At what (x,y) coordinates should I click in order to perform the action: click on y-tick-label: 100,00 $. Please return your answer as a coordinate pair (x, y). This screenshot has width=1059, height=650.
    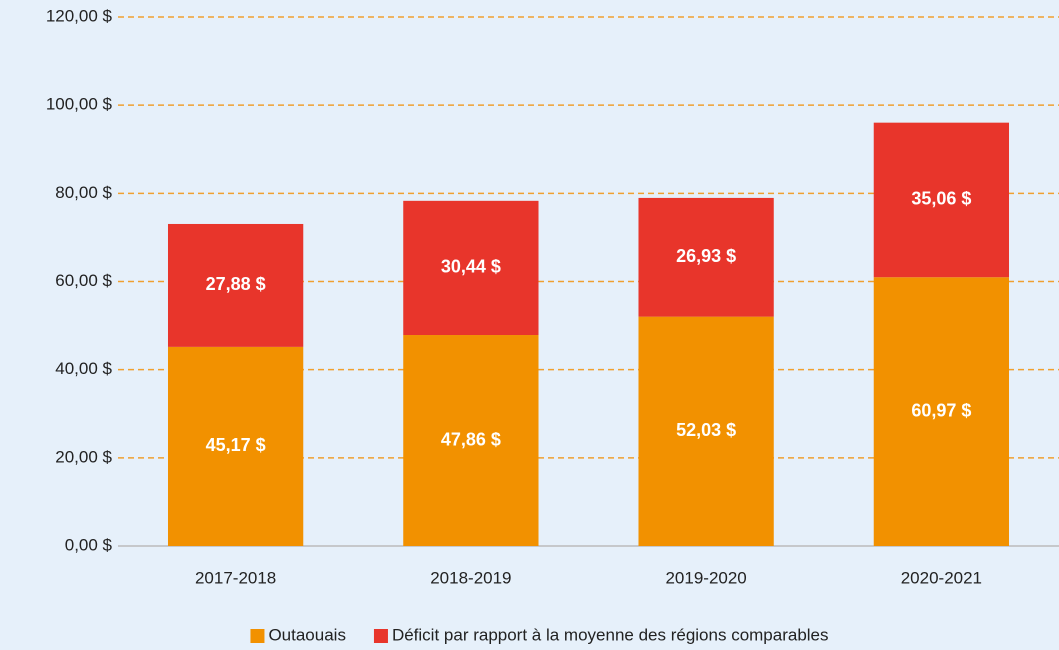
    Looking at the image, I should click on (79, 104).